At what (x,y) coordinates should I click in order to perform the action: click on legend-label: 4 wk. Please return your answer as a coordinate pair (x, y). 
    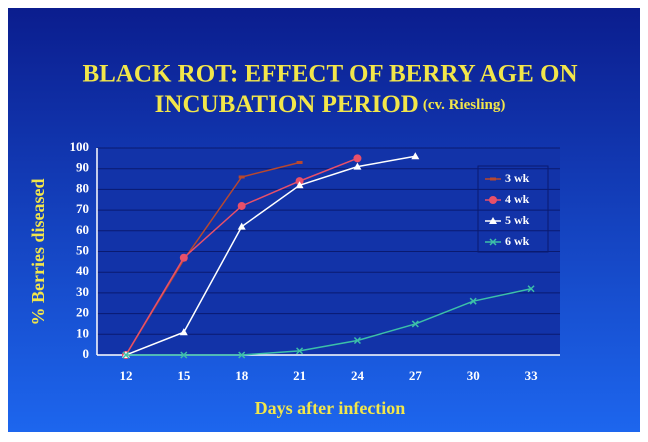
    Looking at the image, I should click on (517, 199).